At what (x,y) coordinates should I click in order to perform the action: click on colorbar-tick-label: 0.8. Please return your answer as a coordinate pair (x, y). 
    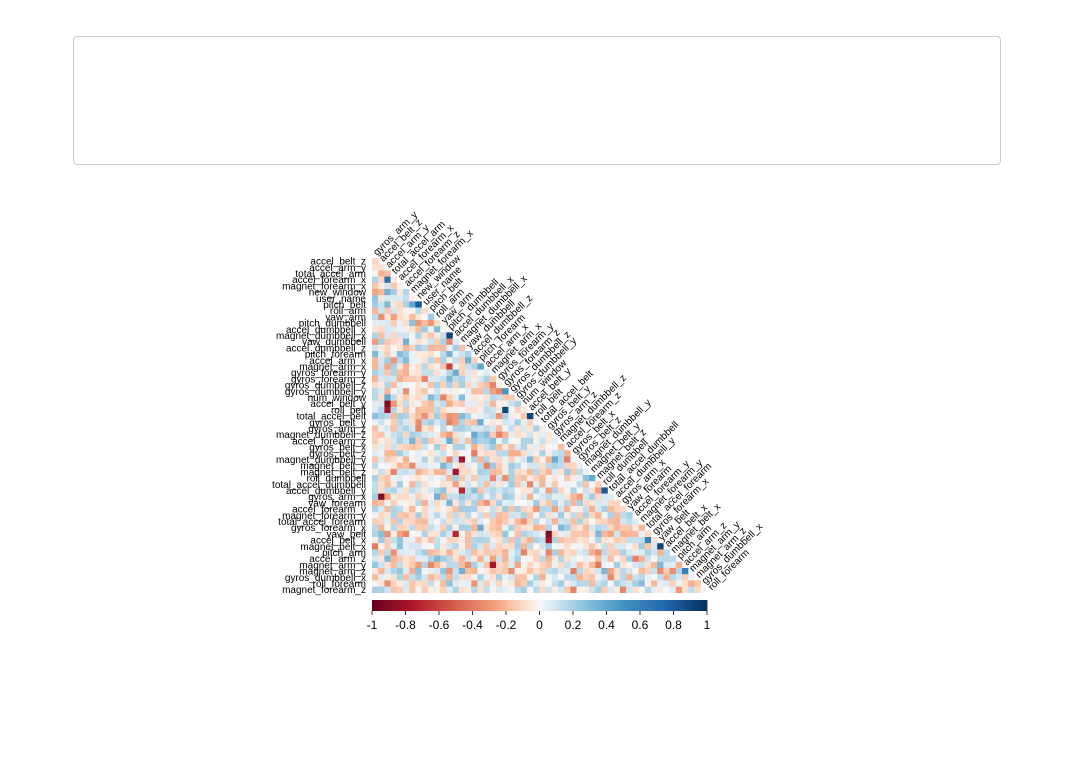
    Looking at the image, I should click on (673, 625).